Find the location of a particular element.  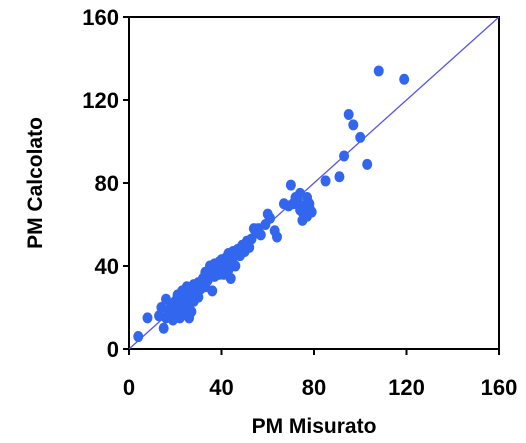

x-axis-label: PM Misurato is located at coordinates (314, 426).